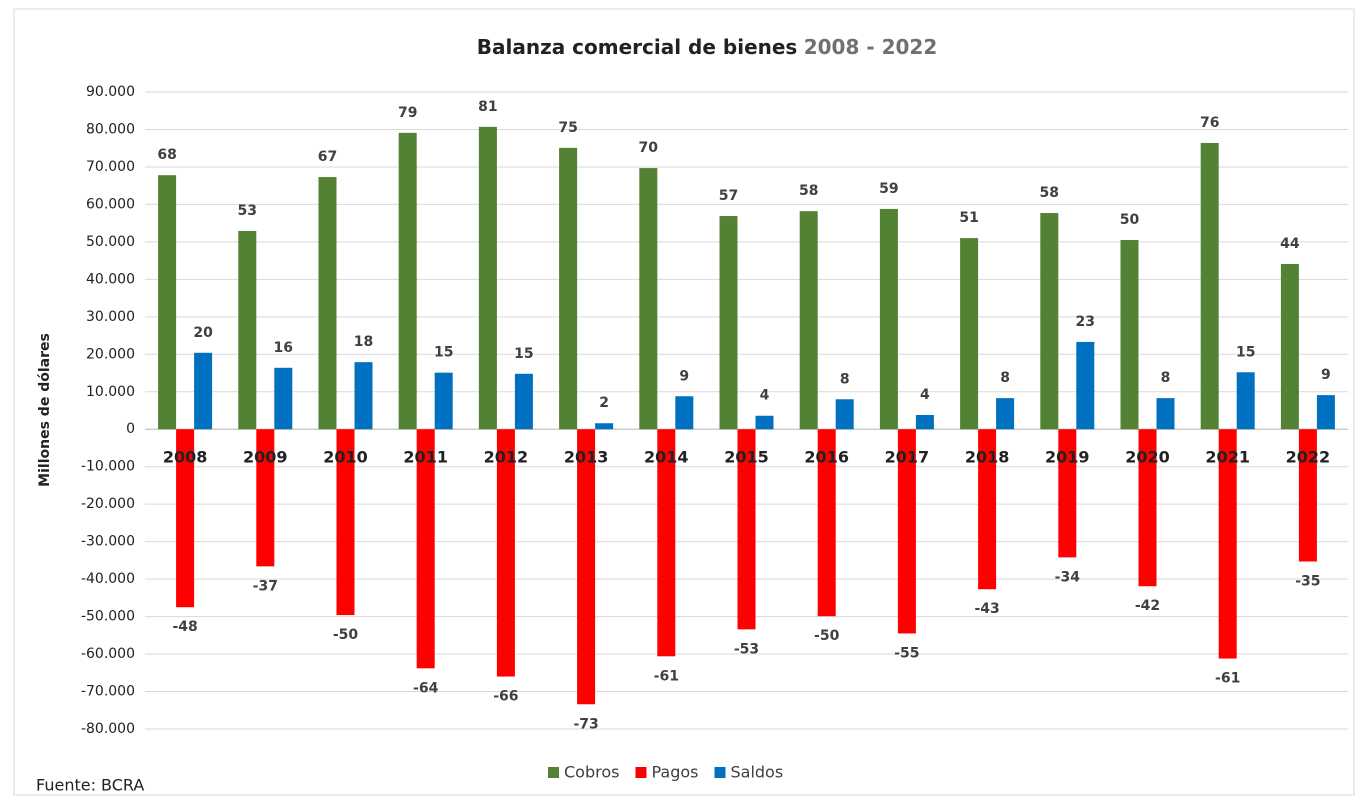  I want to click on y-tick-label: 90.000, so click(110, 92).